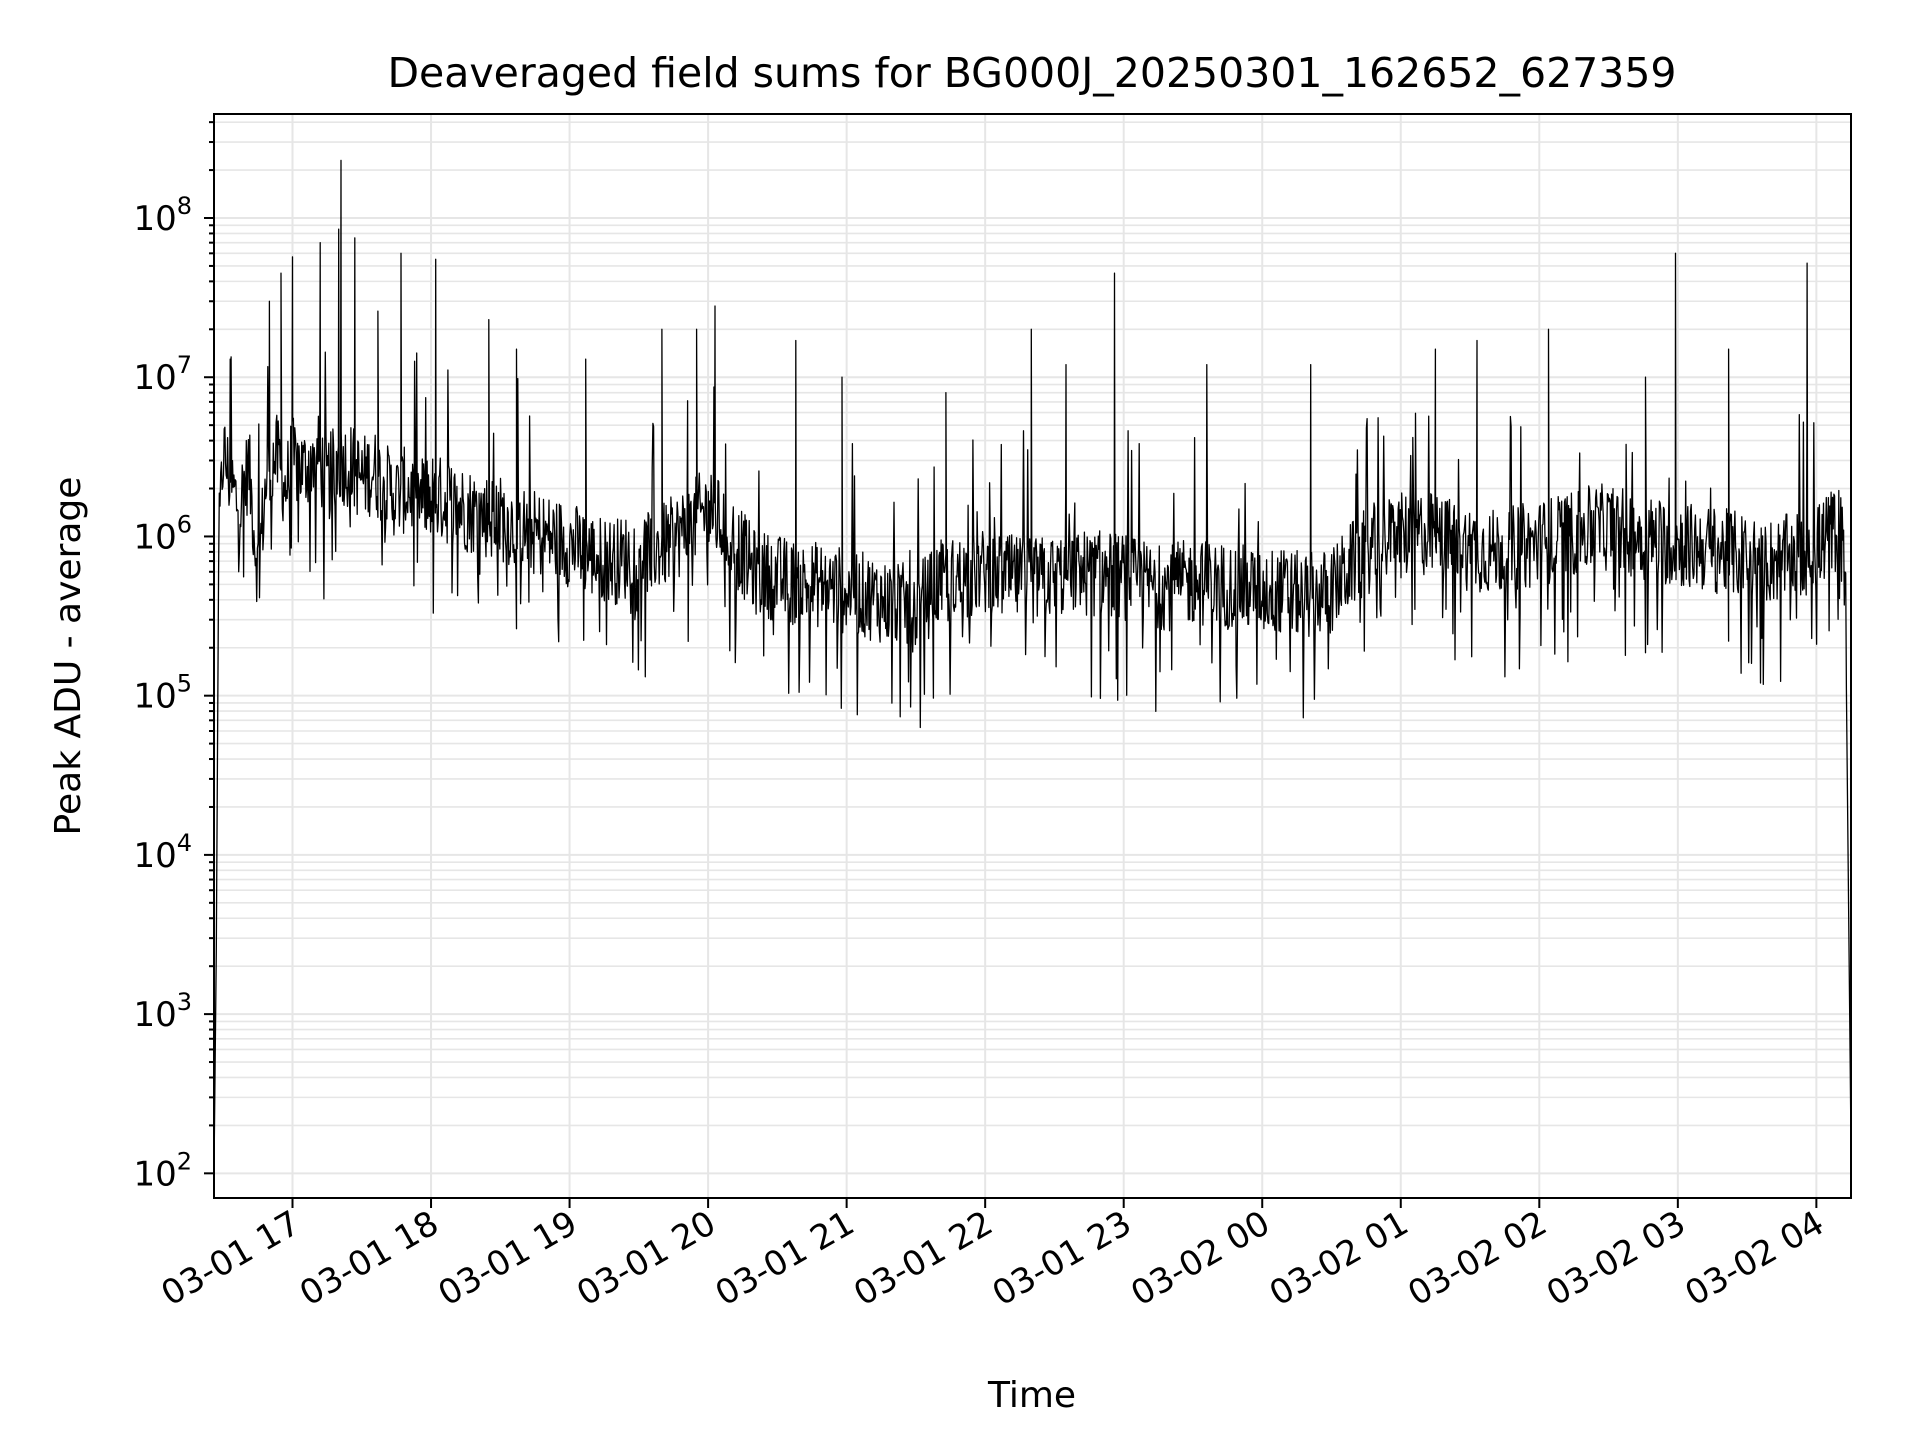 This screenshot has height=1440, width=1920. I want to click on y-axis-label: Peak ADU - average, so click(68, 656).